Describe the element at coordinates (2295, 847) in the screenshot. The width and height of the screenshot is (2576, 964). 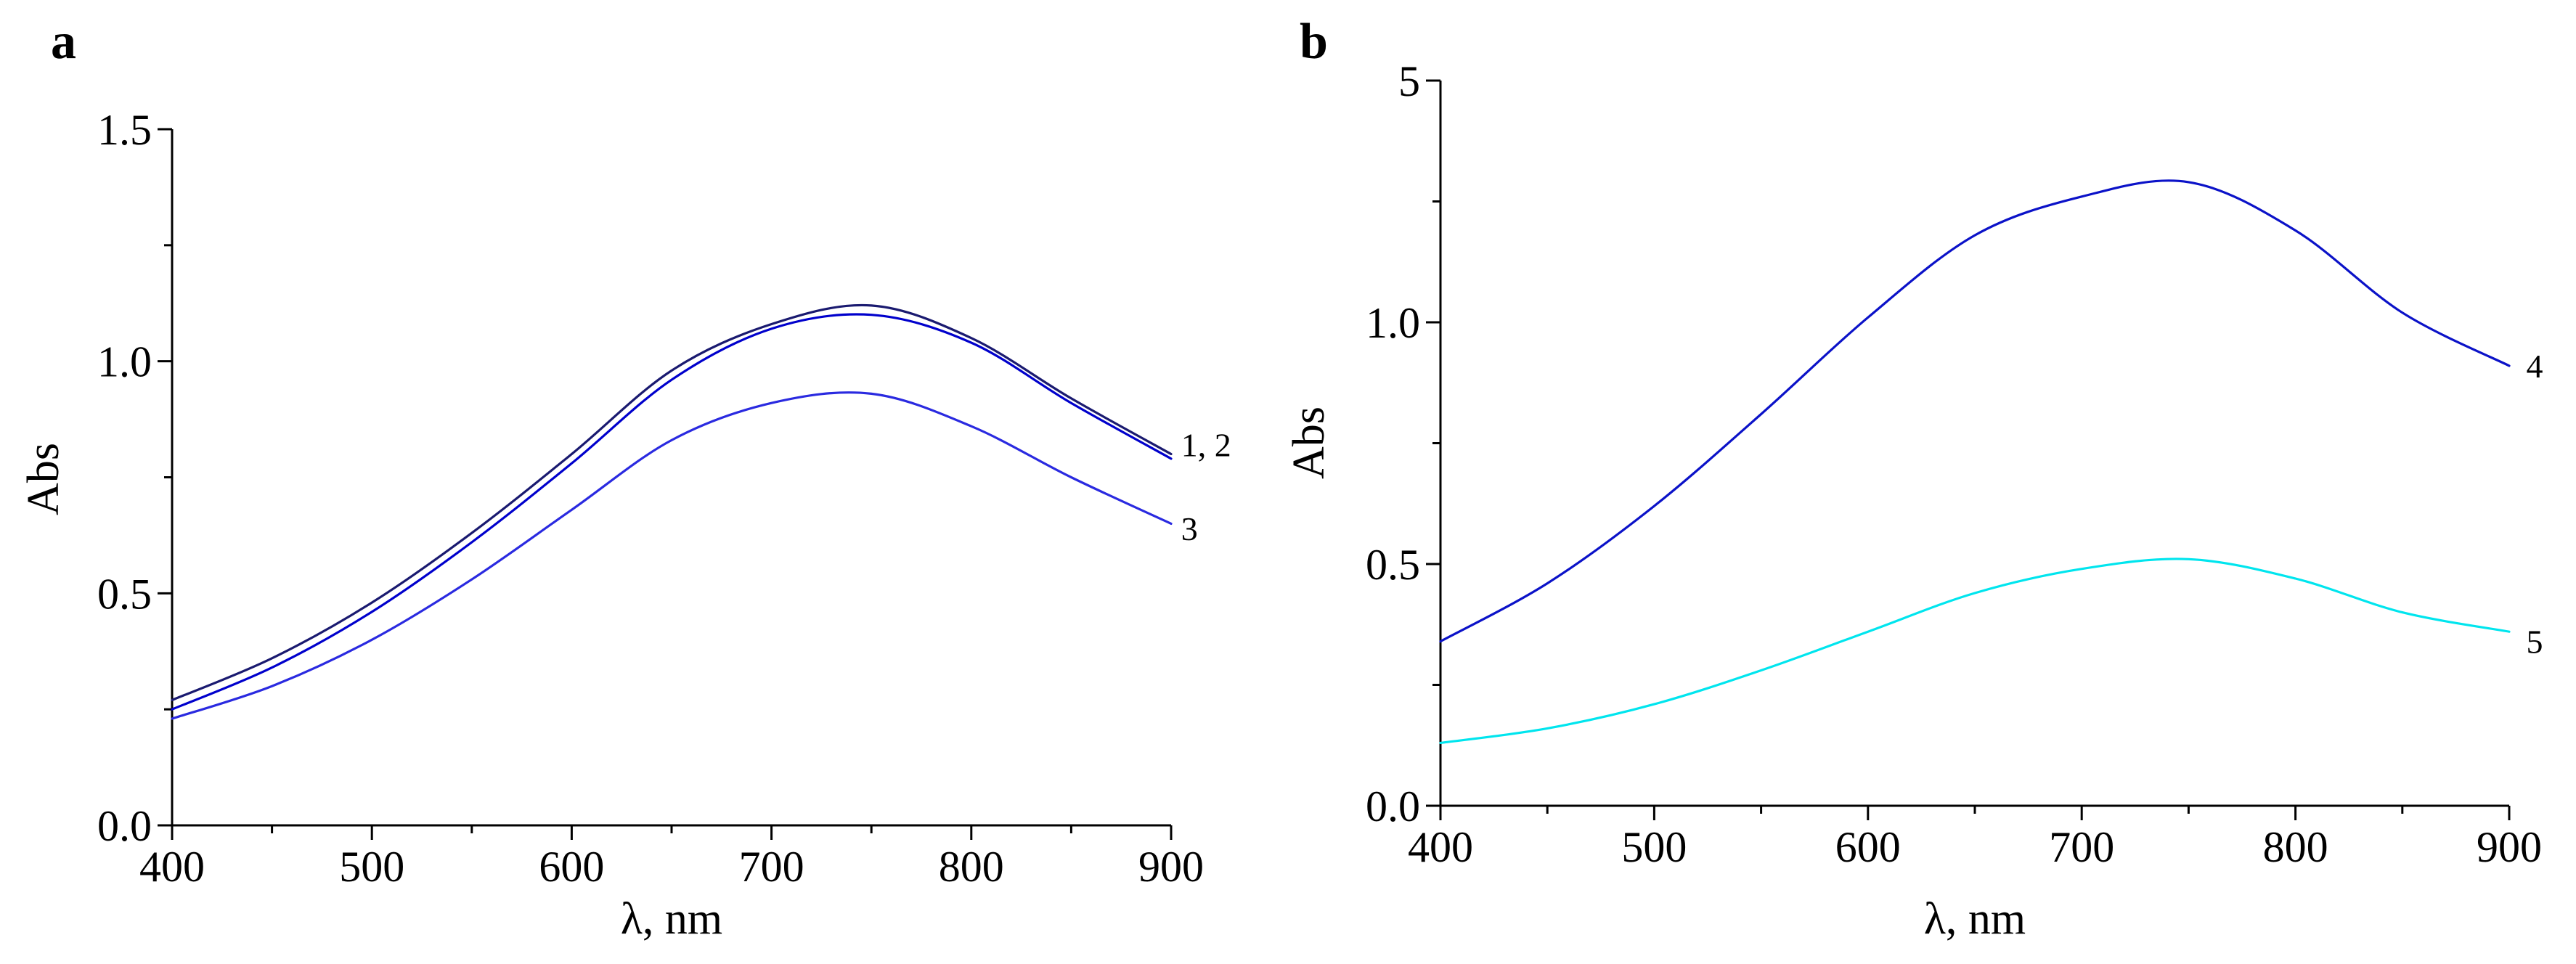
I see `x-tick-label-b-800: 800` at that location.